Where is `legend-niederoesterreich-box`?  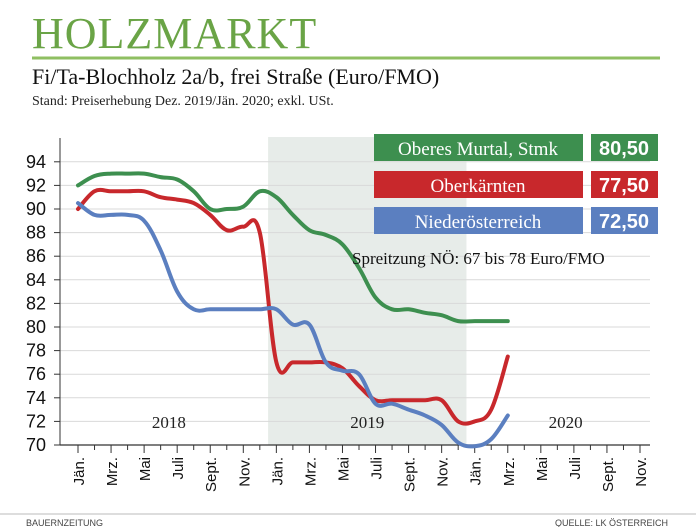 legend-niederoesterreich-box is located at coordinates (478, 220).